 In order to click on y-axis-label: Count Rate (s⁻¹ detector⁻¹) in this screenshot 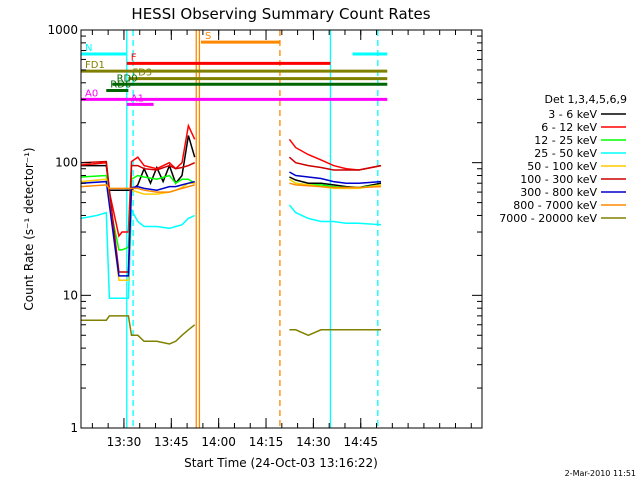, I will do `click(29, 228)`.